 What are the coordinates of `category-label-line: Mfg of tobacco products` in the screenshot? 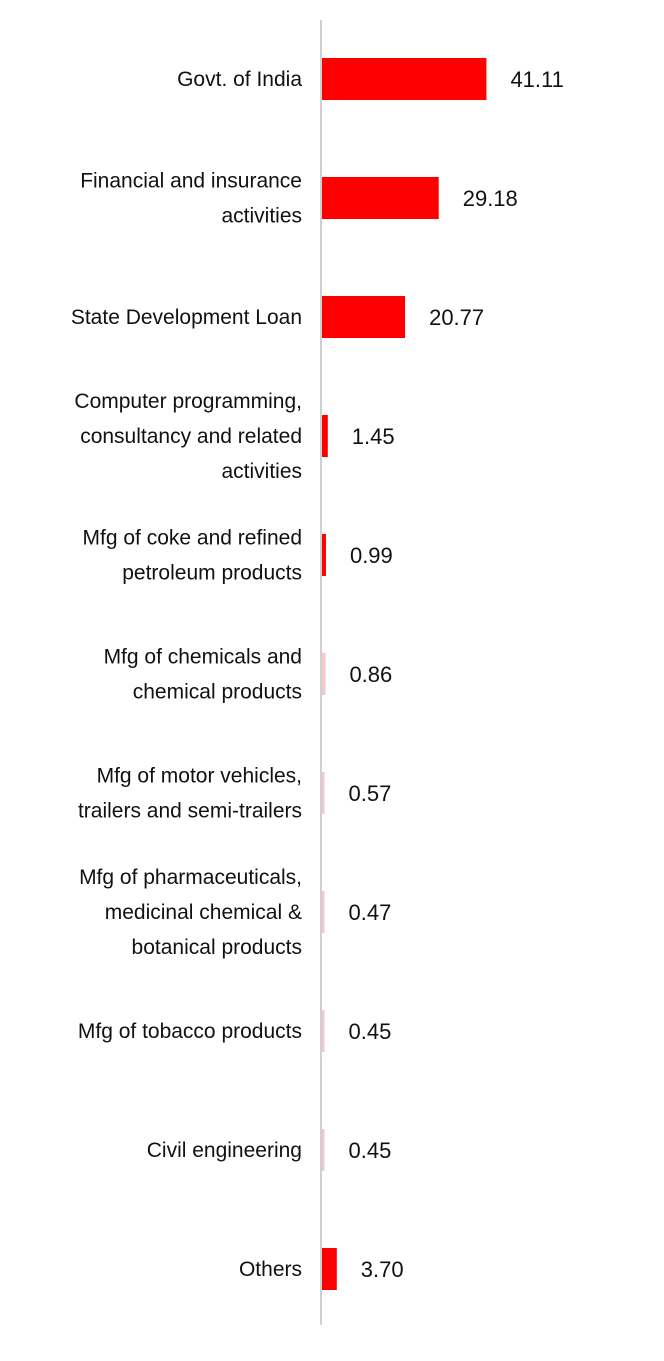 It's located at (190, 1031).